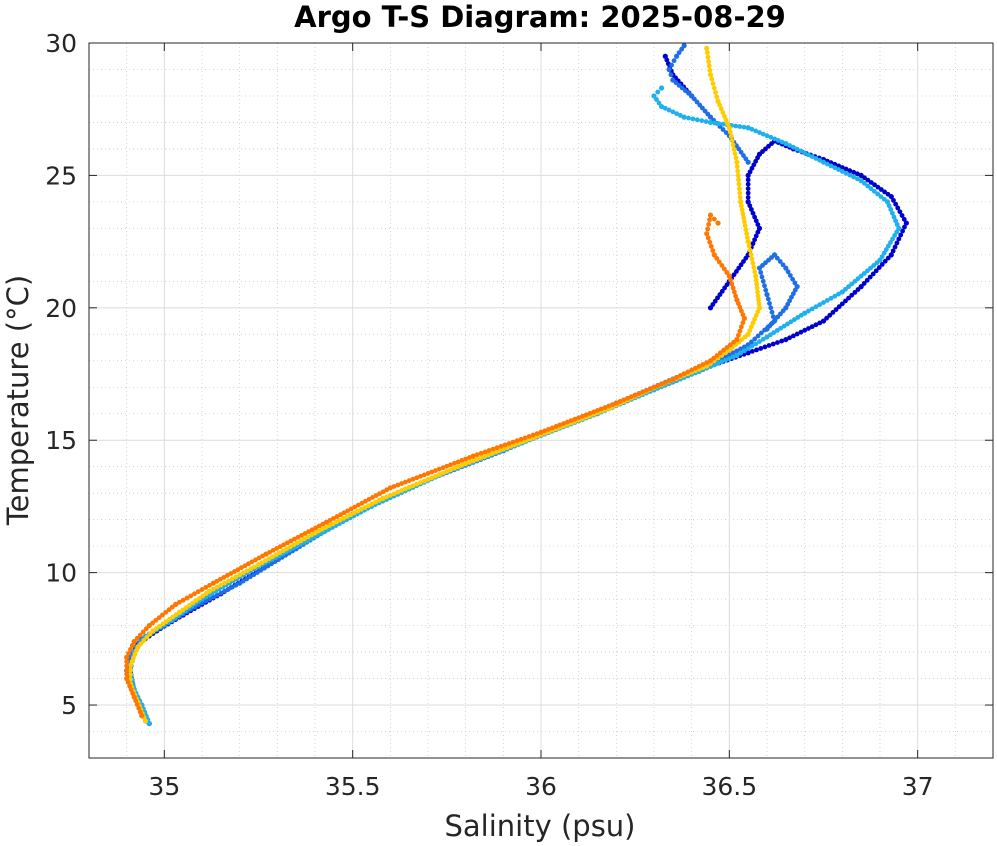 This screenshot has width=997, height=846. Describe the element at coordinates (540, 17) in the screenshot. I see `chart-title: Argo T-S Diagram: 2025-08-29` at that location.